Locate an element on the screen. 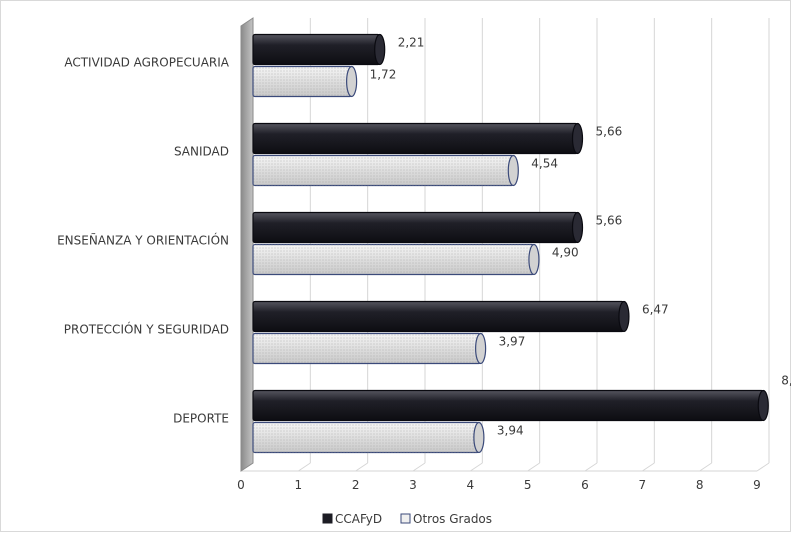  x-tick-label: 0 is located at coordinates (241, 485).